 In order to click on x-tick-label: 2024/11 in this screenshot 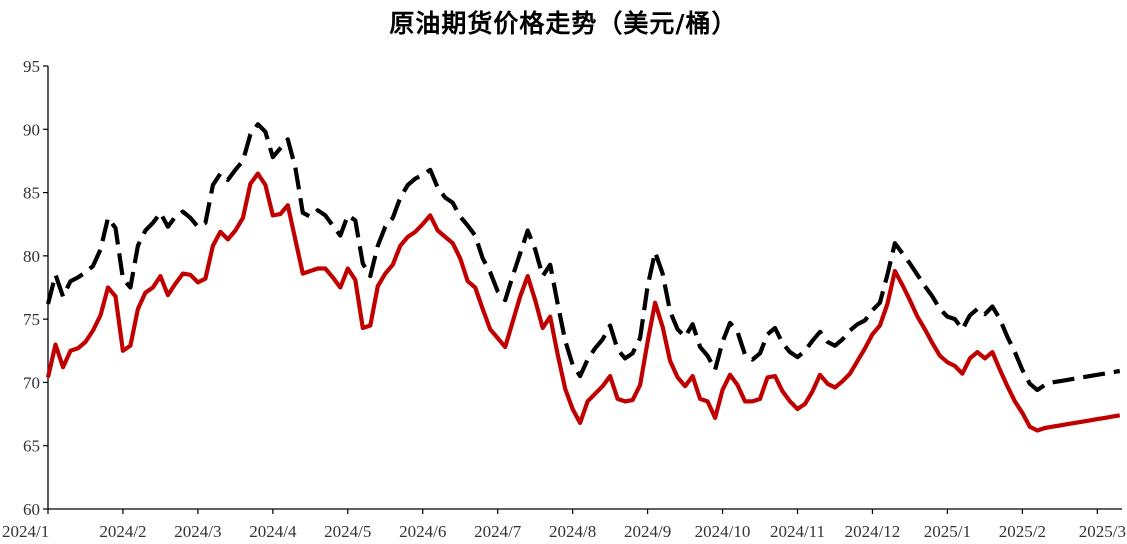, I will do `click(797, 531)`.